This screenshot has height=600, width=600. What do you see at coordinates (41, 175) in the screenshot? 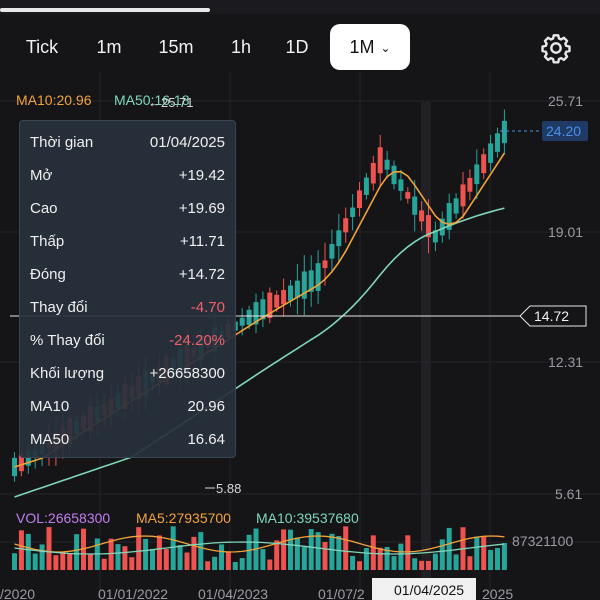
I see `tooltip-label: Mở` at bounding box center [41, 175].